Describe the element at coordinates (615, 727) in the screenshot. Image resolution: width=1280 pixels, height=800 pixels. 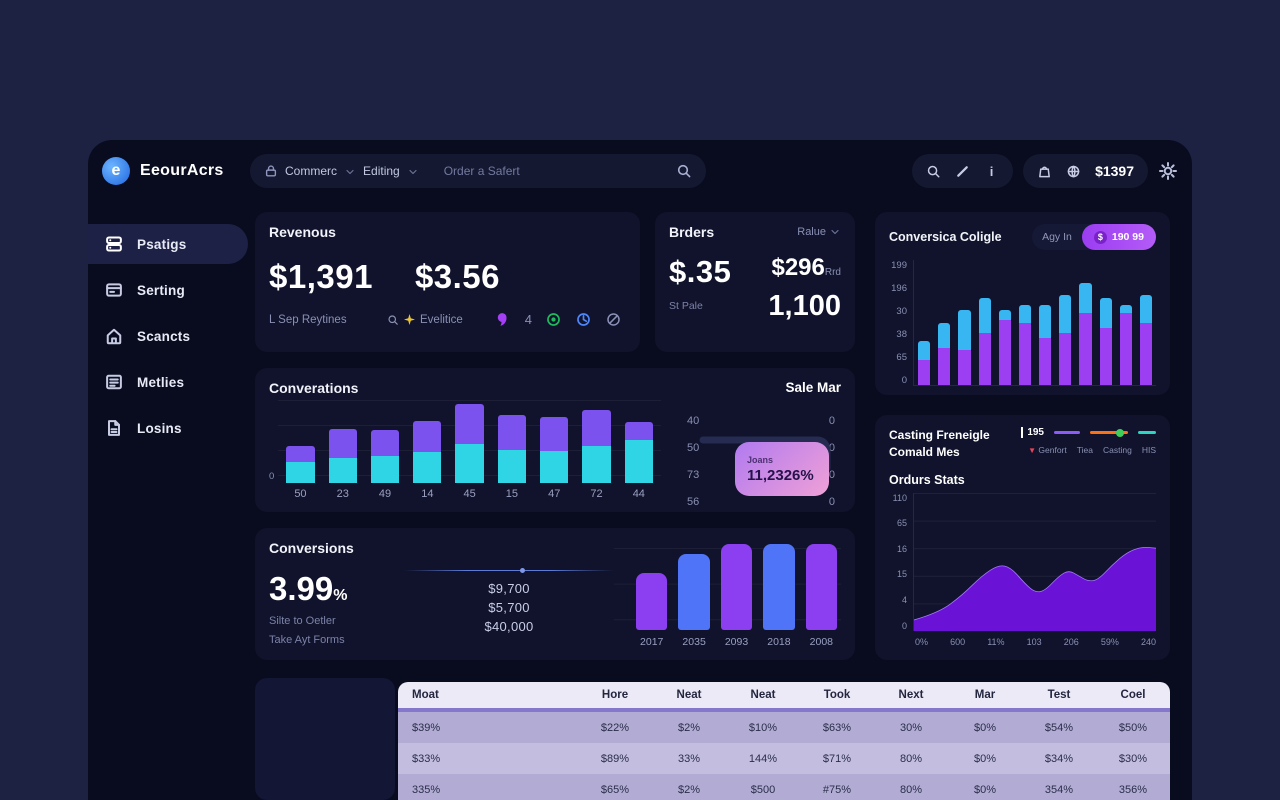
I see `table-cell: $22%` at that location.